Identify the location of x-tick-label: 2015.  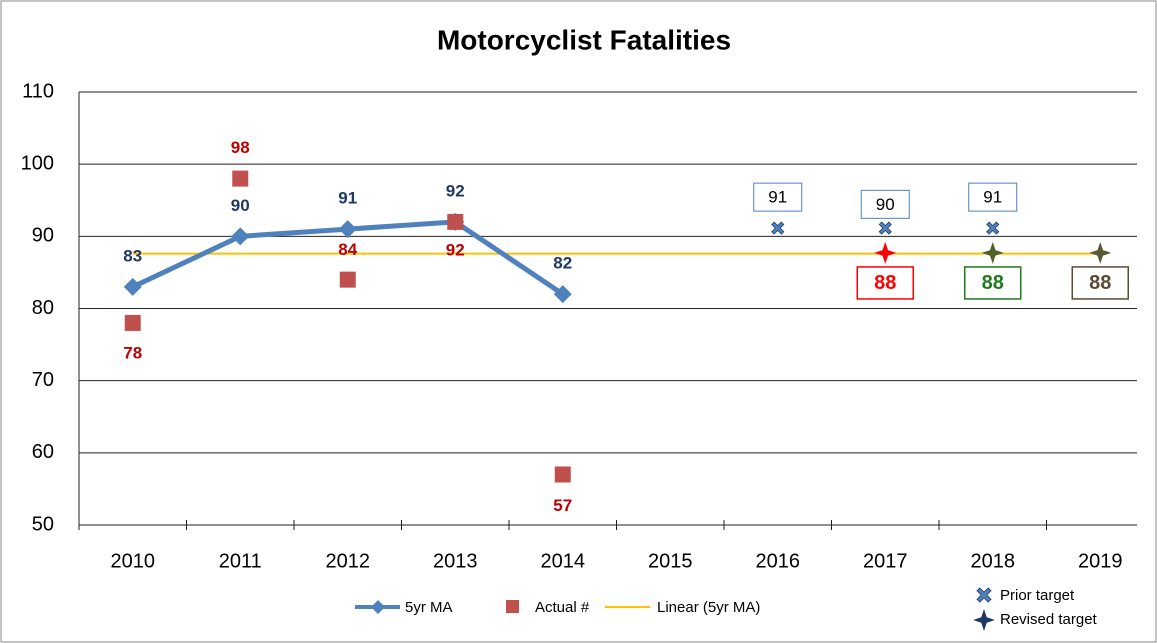
(670, 561).